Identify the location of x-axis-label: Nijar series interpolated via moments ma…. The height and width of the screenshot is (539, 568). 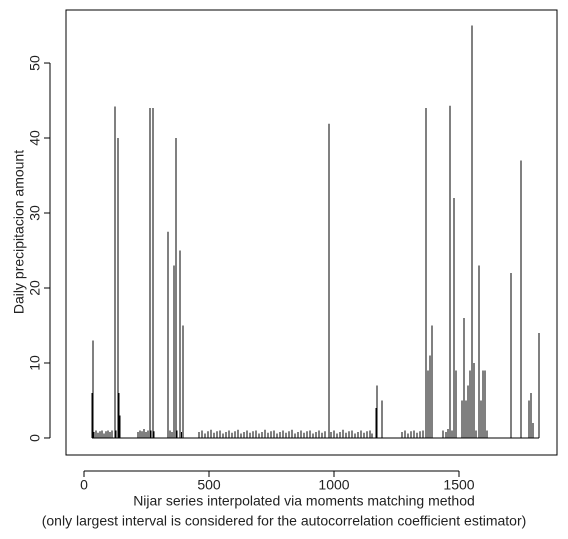
(304, 501).